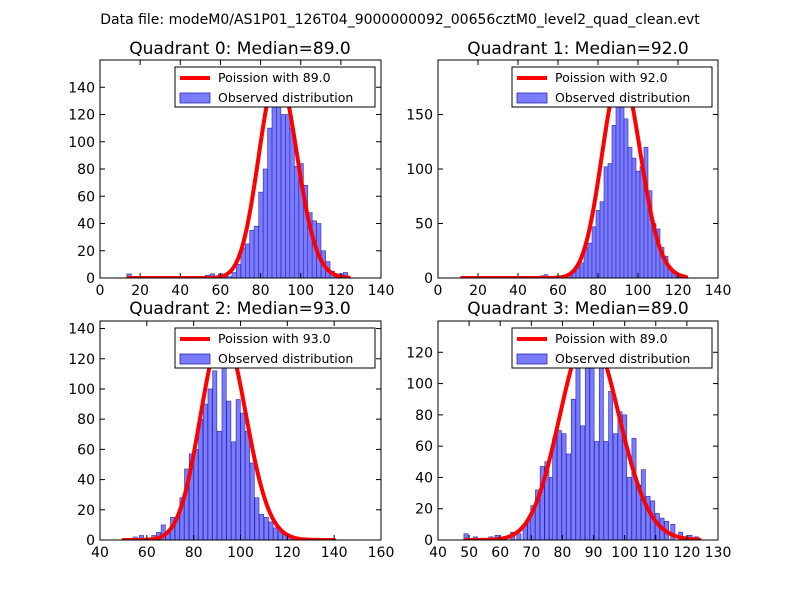 This screenshot has height=600, width=800. Describe the element at coordinates (274, 338) in the screenshot. I see `legend-label-poisson: Poission with 93.0` at that location.